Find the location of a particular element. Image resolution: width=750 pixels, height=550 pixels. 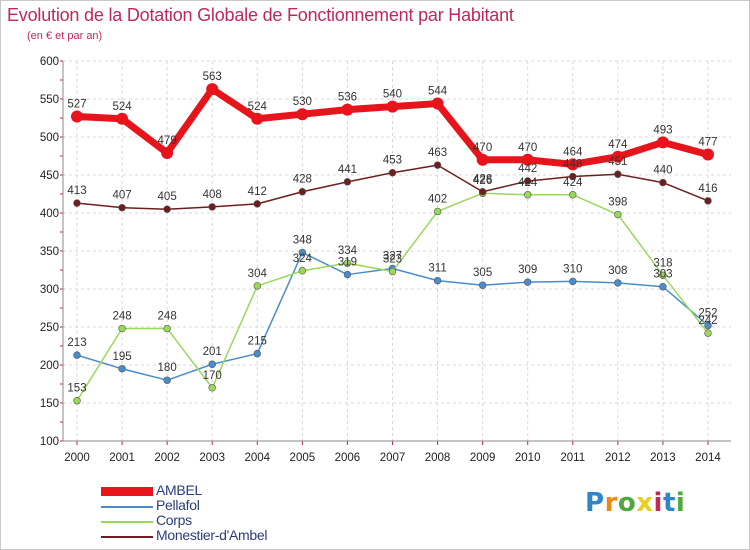

data-label-monestier-d-ambel: 442 is located at coordinates (527, 169).